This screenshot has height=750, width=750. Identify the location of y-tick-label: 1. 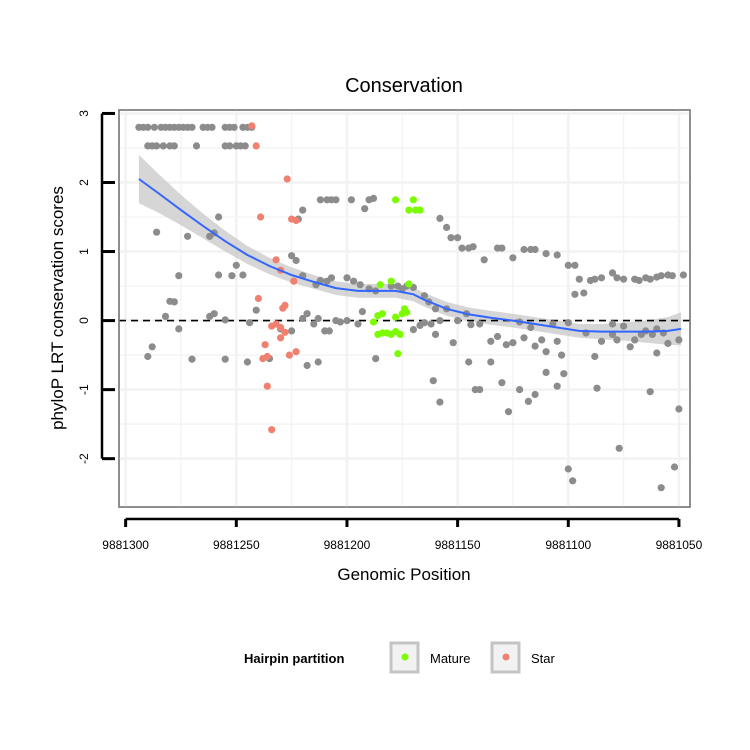
(84, 251).